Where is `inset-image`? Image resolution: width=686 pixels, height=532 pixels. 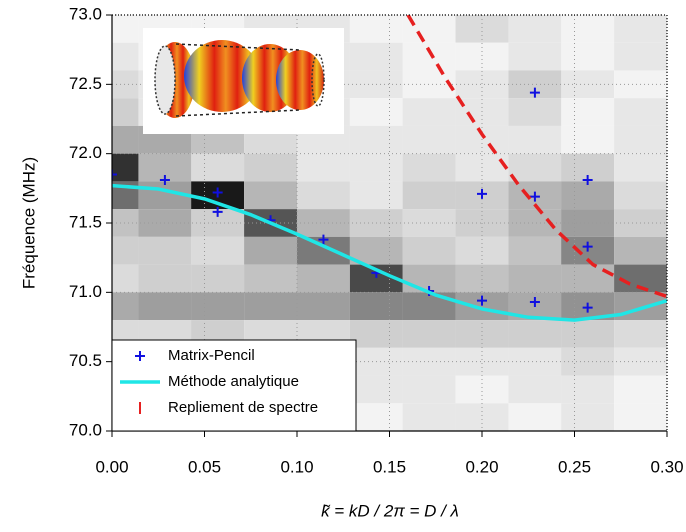
inset-image is located at coordinates (243, 81).